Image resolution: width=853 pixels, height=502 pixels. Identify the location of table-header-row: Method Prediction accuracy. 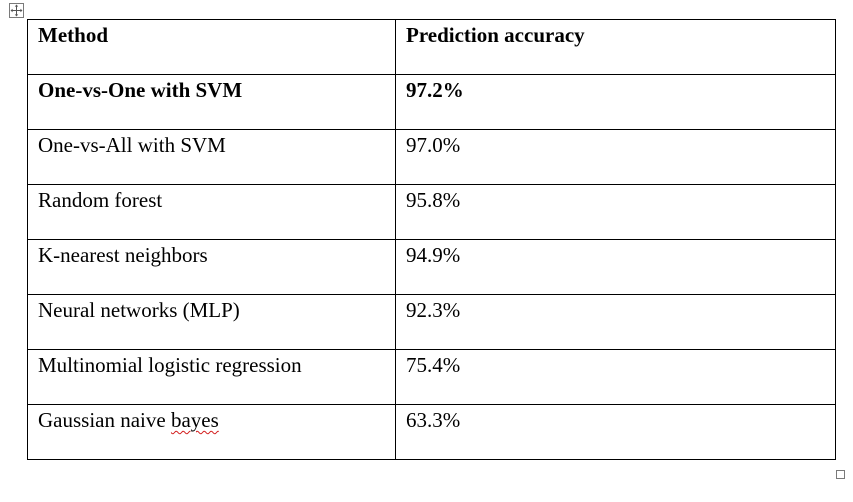
(431, 47).